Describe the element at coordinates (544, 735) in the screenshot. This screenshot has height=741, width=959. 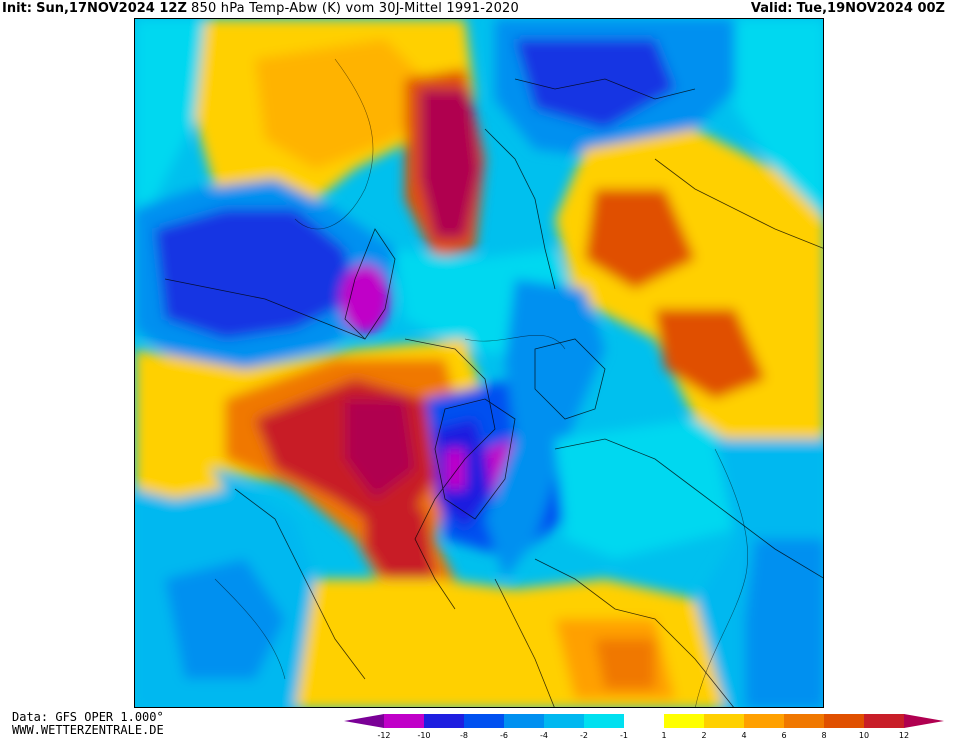
I see `legend-tick-label: -4` at that location.